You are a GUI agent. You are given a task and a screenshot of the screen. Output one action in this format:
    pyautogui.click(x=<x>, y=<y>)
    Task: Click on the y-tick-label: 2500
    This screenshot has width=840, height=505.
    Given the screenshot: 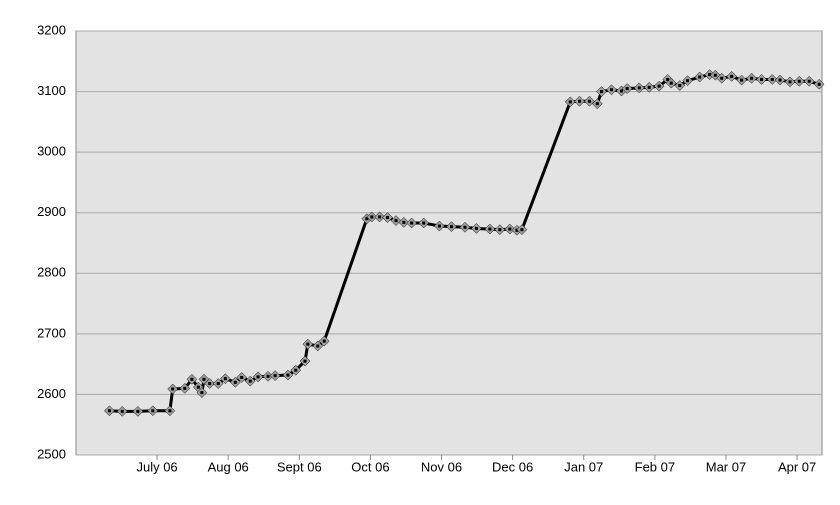 What is the action you would take?
    pyautogui.click(x=51, y=453)
    